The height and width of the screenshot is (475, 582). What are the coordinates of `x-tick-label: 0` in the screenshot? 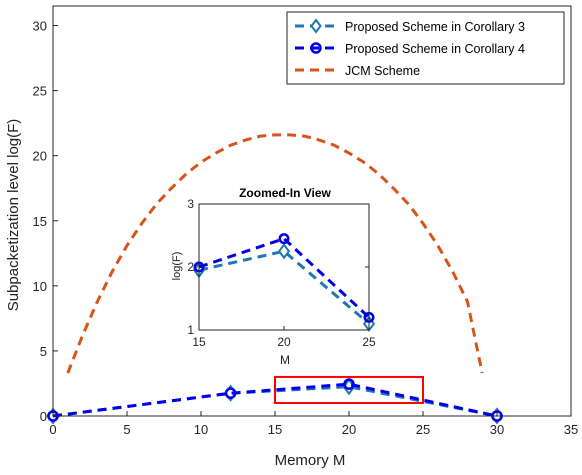 It's located at (52, 429).